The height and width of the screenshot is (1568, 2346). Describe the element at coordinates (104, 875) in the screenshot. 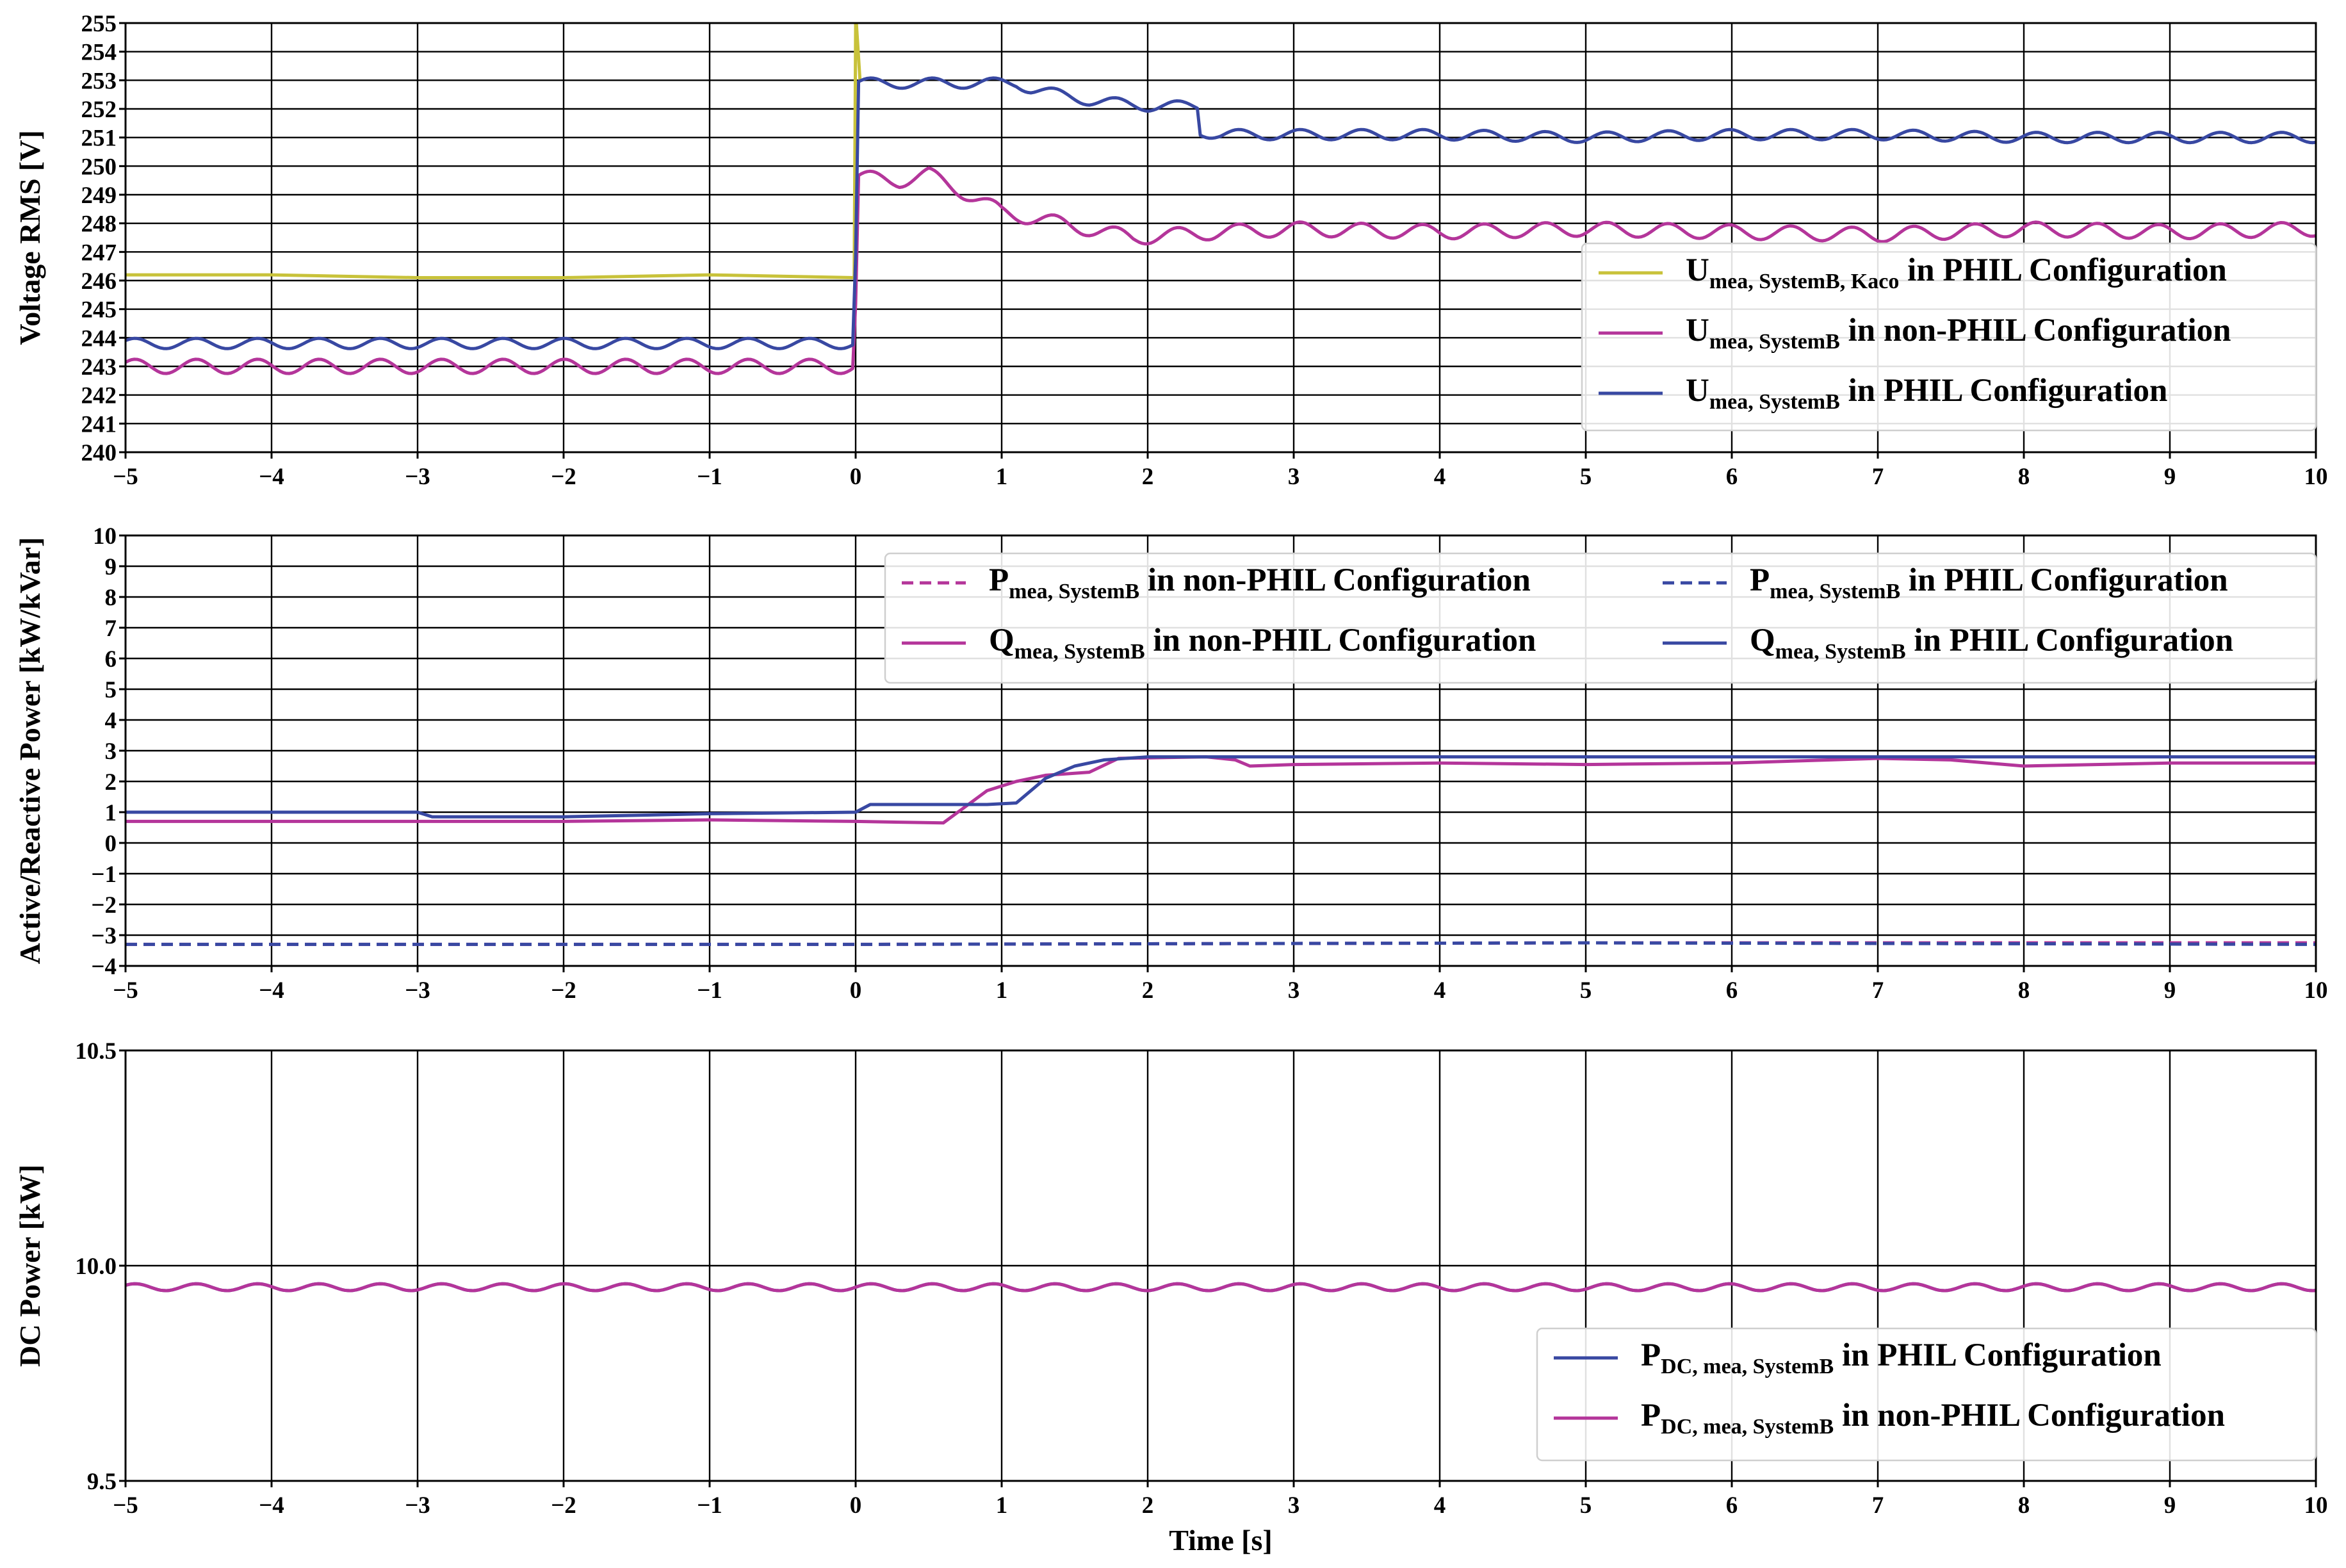

I see `y-tick-label: −1` at that location.